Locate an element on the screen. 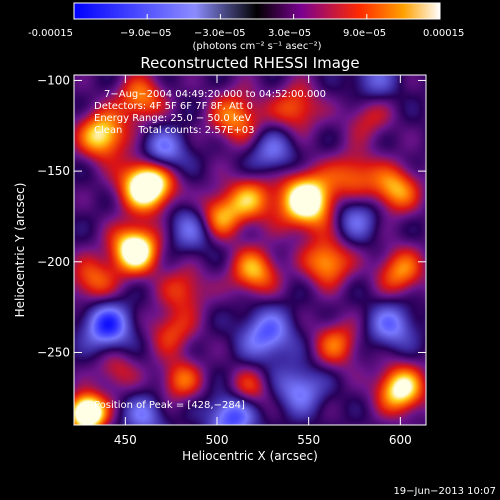 This screenshot has width=500, height=500. colorbar-tick-label: 3.0e−05 is located at coordinates (289, 33).